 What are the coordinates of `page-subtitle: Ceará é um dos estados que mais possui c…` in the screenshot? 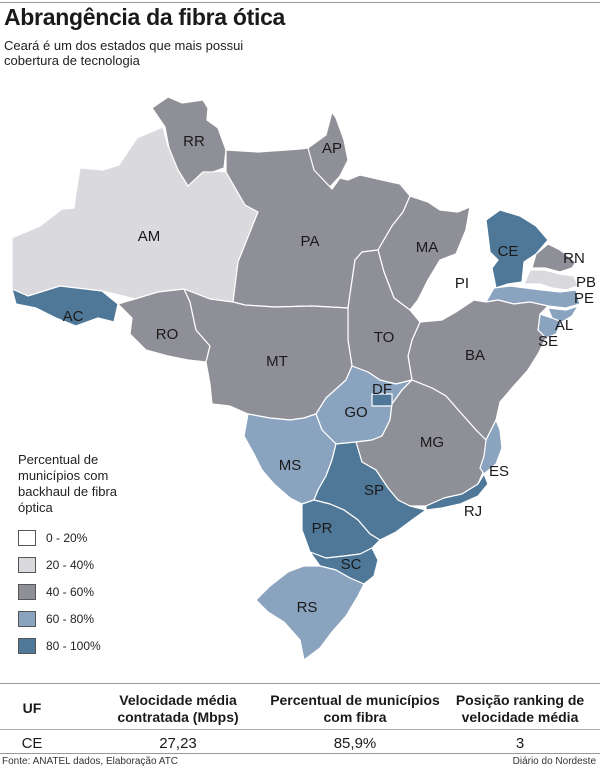 It's located at (124, 53).